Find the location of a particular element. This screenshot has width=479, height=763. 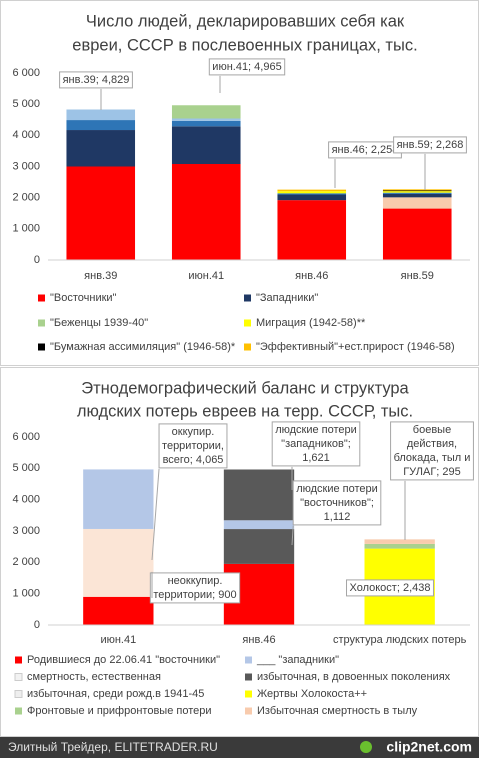

annotation: всего; 4,065 is located at coordinates (193, 460).